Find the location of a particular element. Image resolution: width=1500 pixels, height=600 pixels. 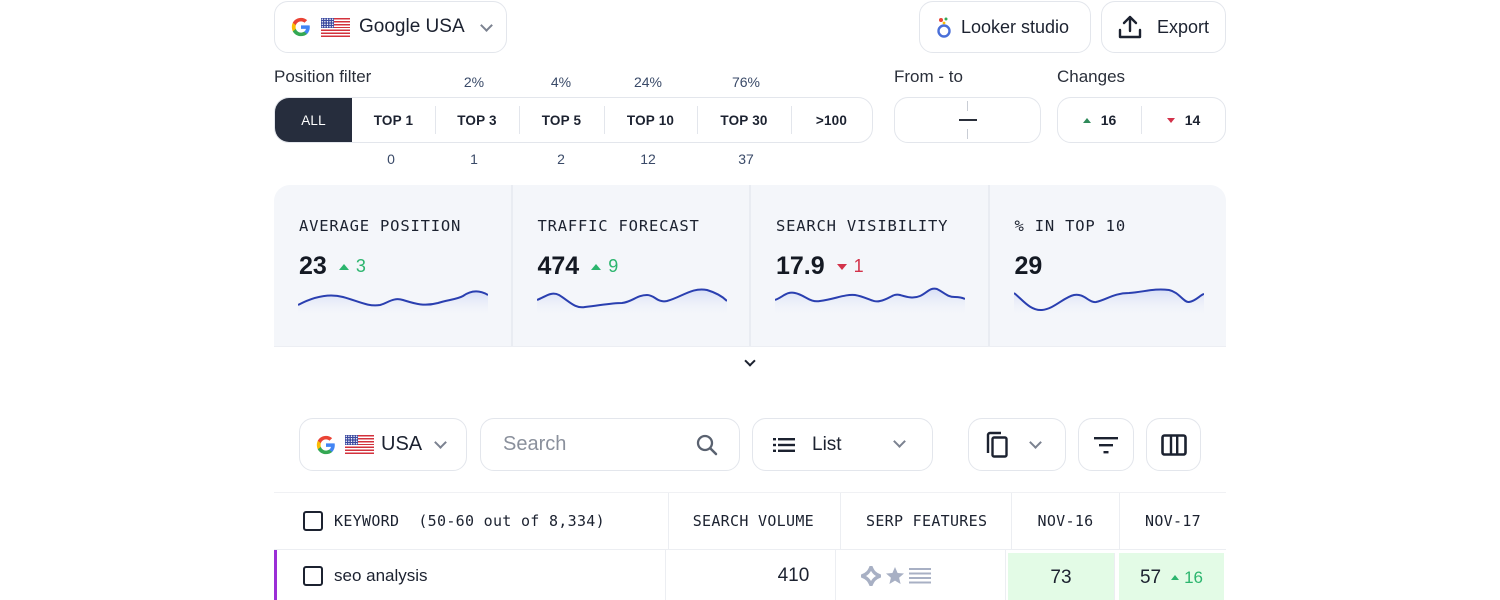

range-input is located at coordinates (967, 120).